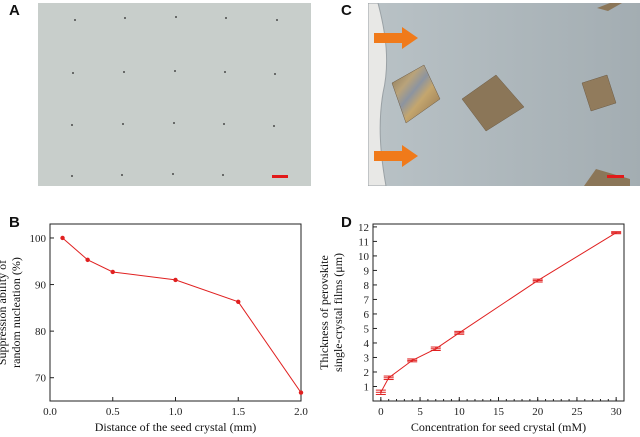  Describe the element at coordinates (499, 412) in the screenshot. I see `x-tick-label: 15` at that location.